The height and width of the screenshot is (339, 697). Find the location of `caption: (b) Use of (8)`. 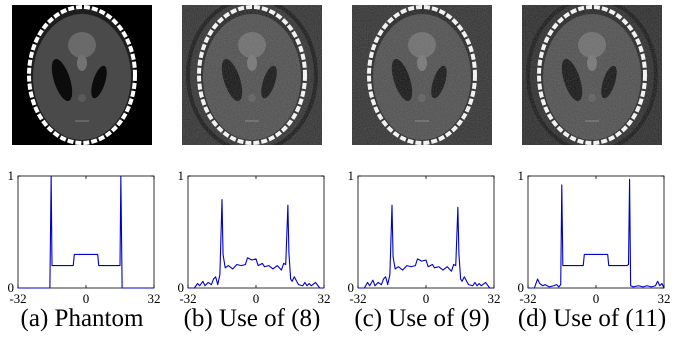

caption: (b) Use of (8) is located at coordinates (252, 318).